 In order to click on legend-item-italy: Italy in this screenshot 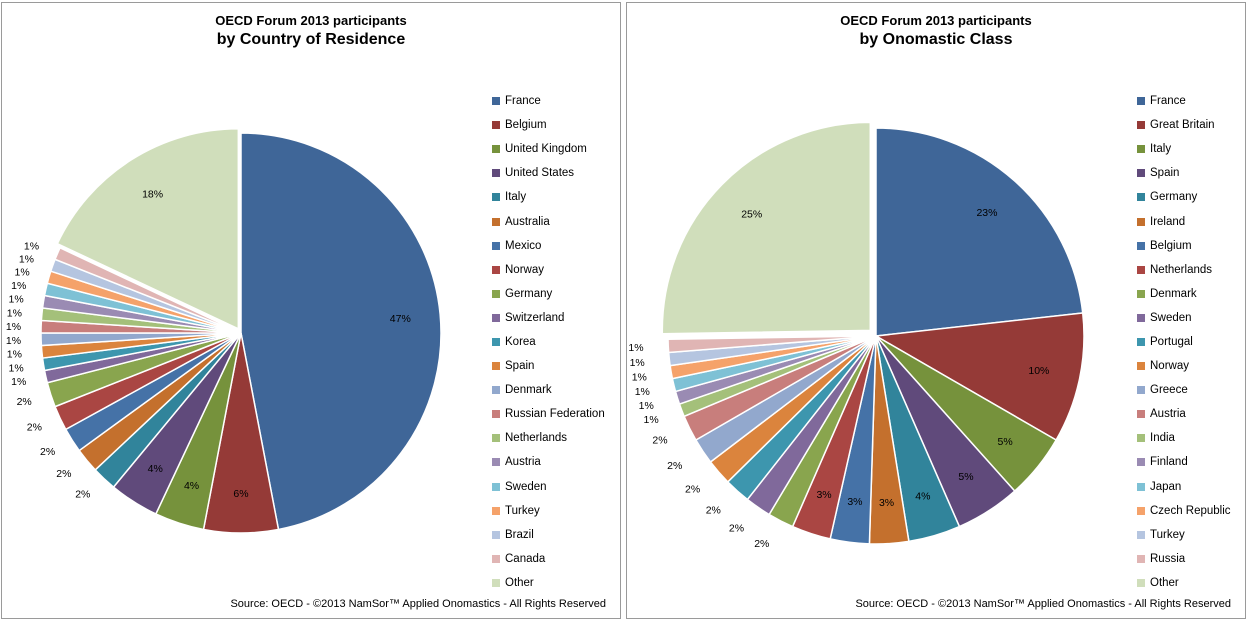, I will do `click(1184, 149)`.